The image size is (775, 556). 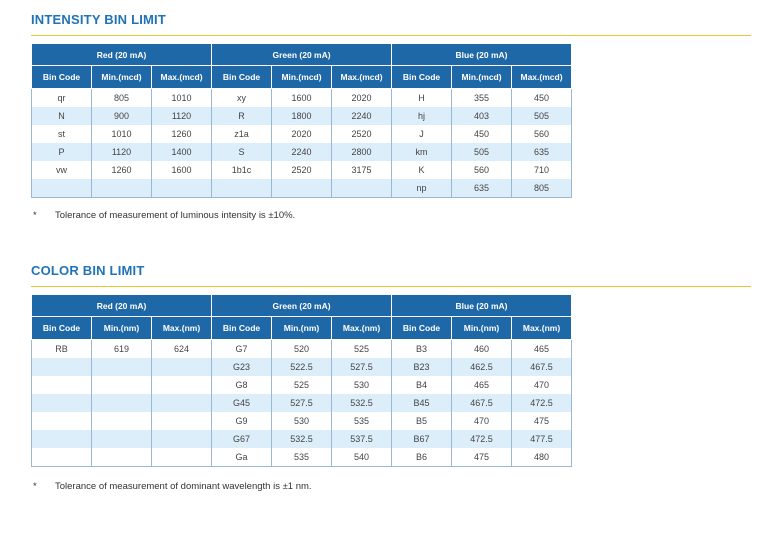 I want to click on table-cell: B4, so click(x=422, y=385).